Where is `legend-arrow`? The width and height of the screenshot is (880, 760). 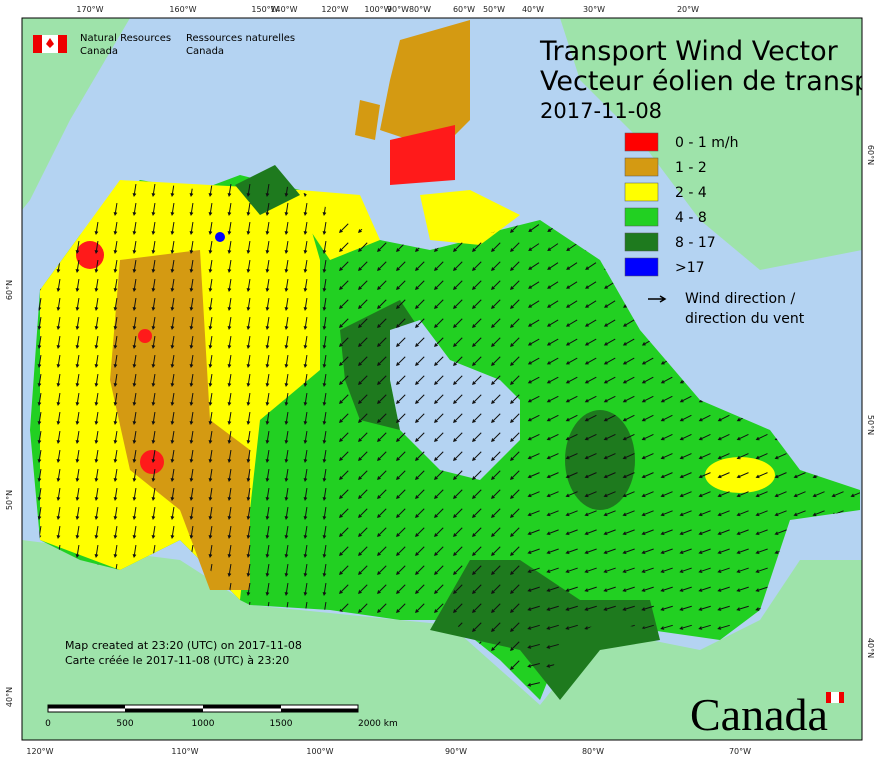
legend-arrow is located at coordinates (657, 299).